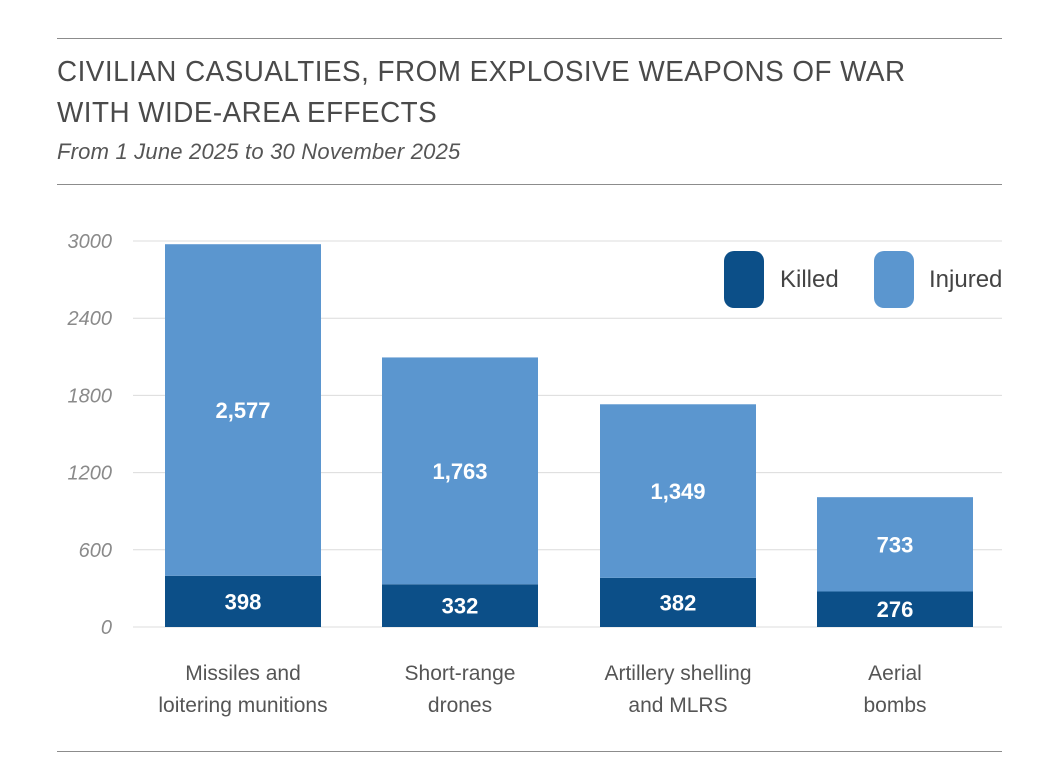 This screenshot has width=1062, height=762. I want to click on data-label-killed: 398, so click(243, 601).